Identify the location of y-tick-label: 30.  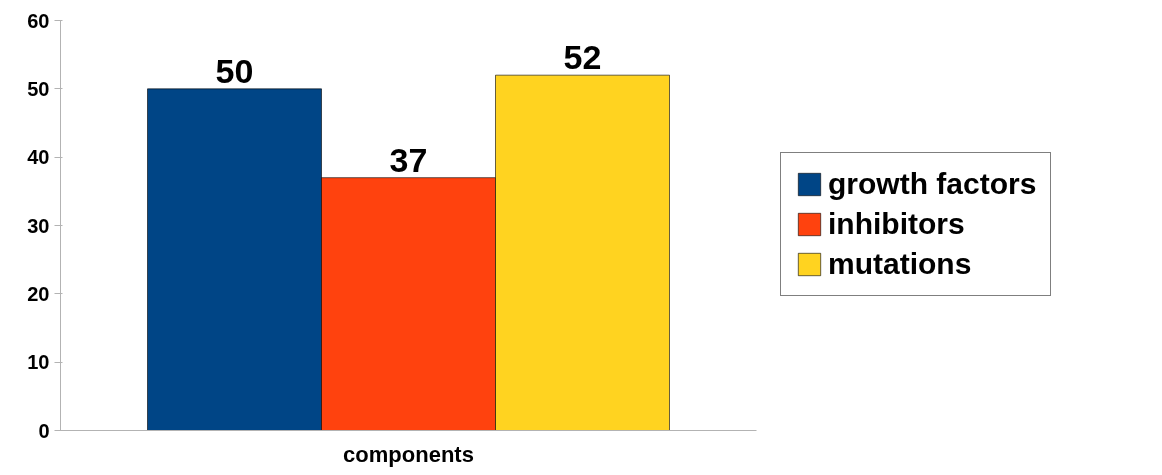
(38, 225).